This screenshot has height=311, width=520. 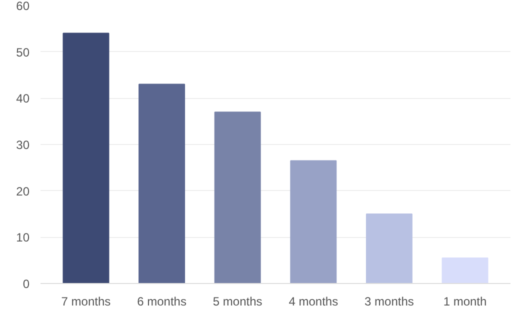 What do you see at coordinates (23, 6) in the screenshot?
I see `y-tick-label: 60` at bounding box center [23, 6].